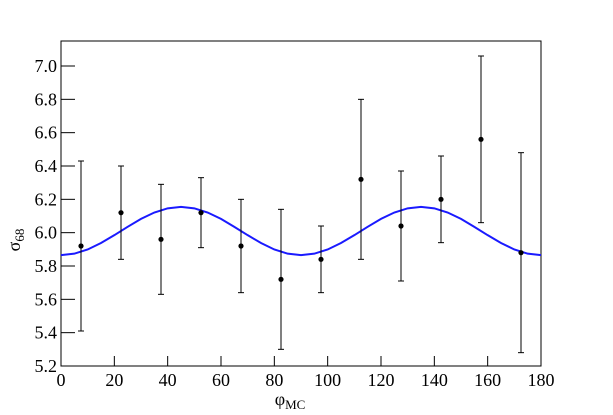  What do you see at coordinates (487, 380) in the screenshot?
I see `x-tick-label: 160` at bounding box center [487, 380].